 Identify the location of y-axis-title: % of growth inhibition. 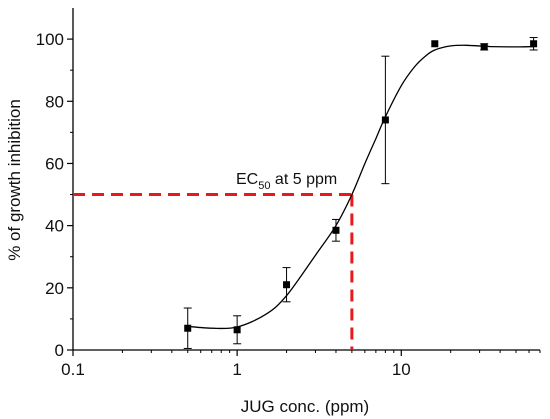
(14, 180).